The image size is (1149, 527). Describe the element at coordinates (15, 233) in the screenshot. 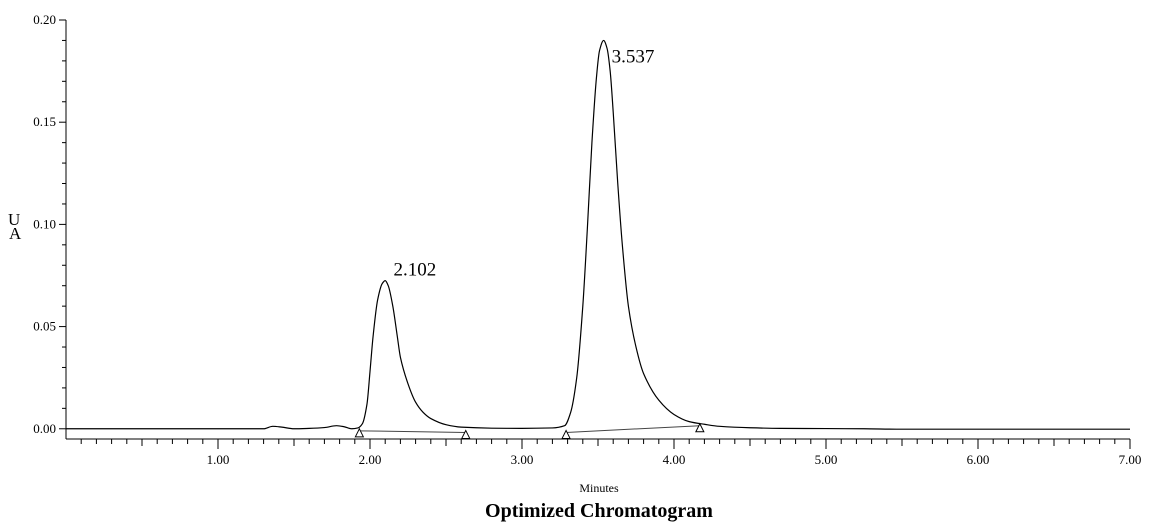

I see `y-axis-label-line-2: A` at that location.